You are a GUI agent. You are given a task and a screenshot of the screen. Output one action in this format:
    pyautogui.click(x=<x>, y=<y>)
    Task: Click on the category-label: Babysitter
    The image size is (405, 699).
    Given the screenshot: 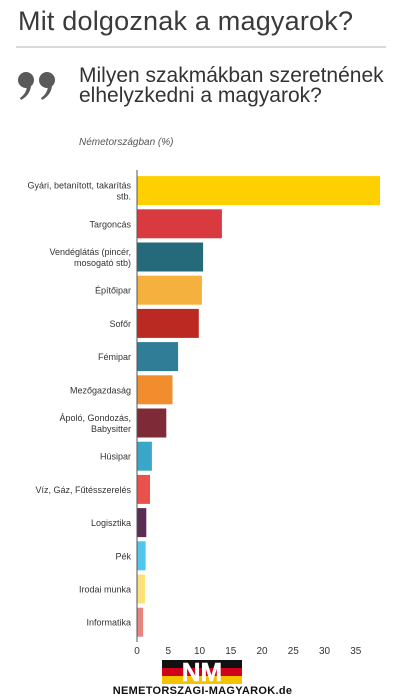 What is the action you would take?
    pyautogui.click(x=111, y=429)
    